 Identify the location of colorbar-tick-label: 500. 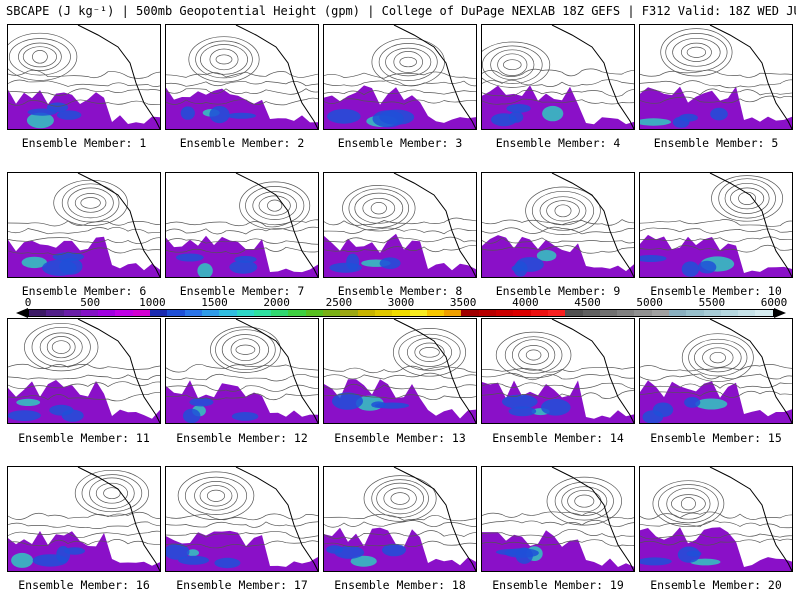
(90, 302).